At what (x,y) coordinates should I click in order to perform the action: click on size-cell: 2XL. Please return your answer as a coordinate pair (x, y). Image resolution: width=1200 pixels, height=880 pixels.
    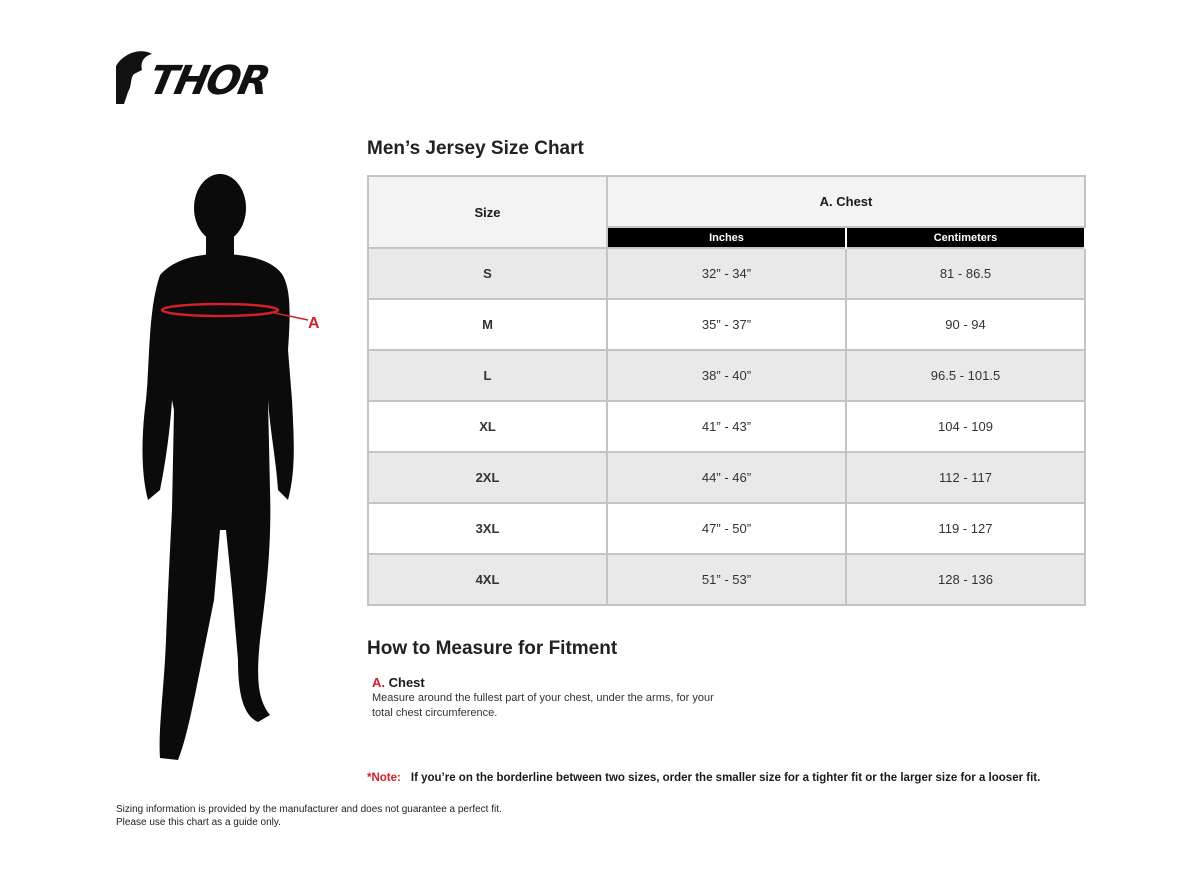
    Looking at the image, I should click on (487, 477).